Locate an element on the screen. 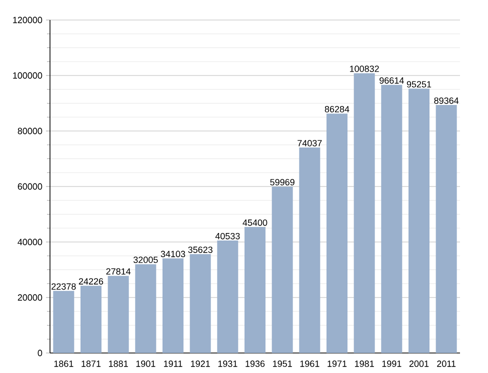  data-label: 86284 is located at coordinates (337, 109).